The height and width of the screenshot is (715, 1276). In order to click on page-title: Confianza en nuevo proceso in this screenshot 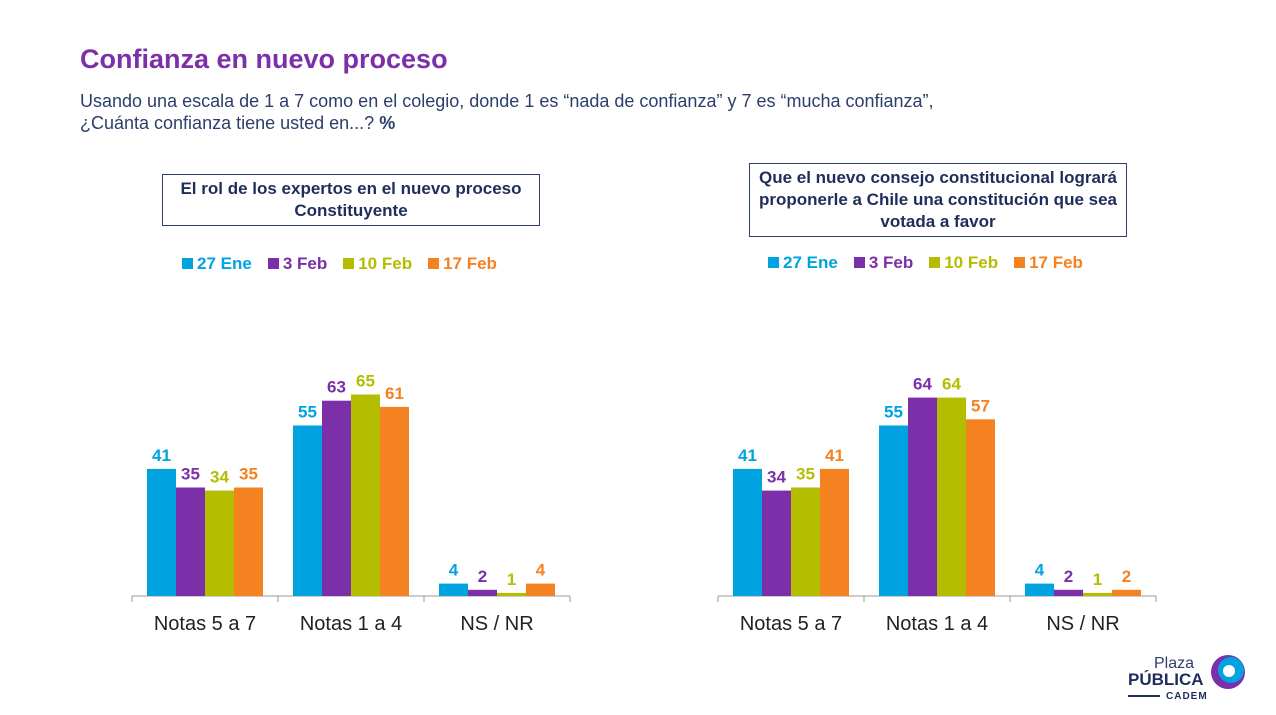, I will do `click(264, 59)`.